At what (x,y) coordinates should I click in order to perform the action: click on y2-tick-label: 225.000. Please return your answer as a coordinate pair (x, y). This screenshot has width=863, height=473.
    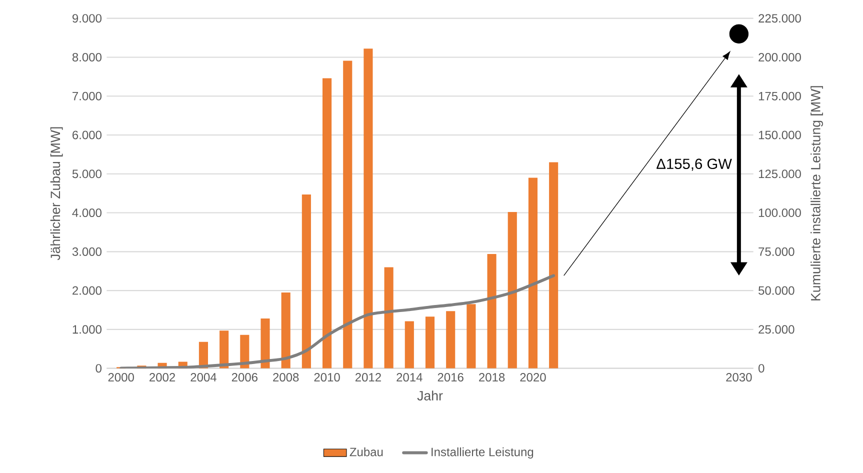
    Looking at the image, I should click on (779, 18).